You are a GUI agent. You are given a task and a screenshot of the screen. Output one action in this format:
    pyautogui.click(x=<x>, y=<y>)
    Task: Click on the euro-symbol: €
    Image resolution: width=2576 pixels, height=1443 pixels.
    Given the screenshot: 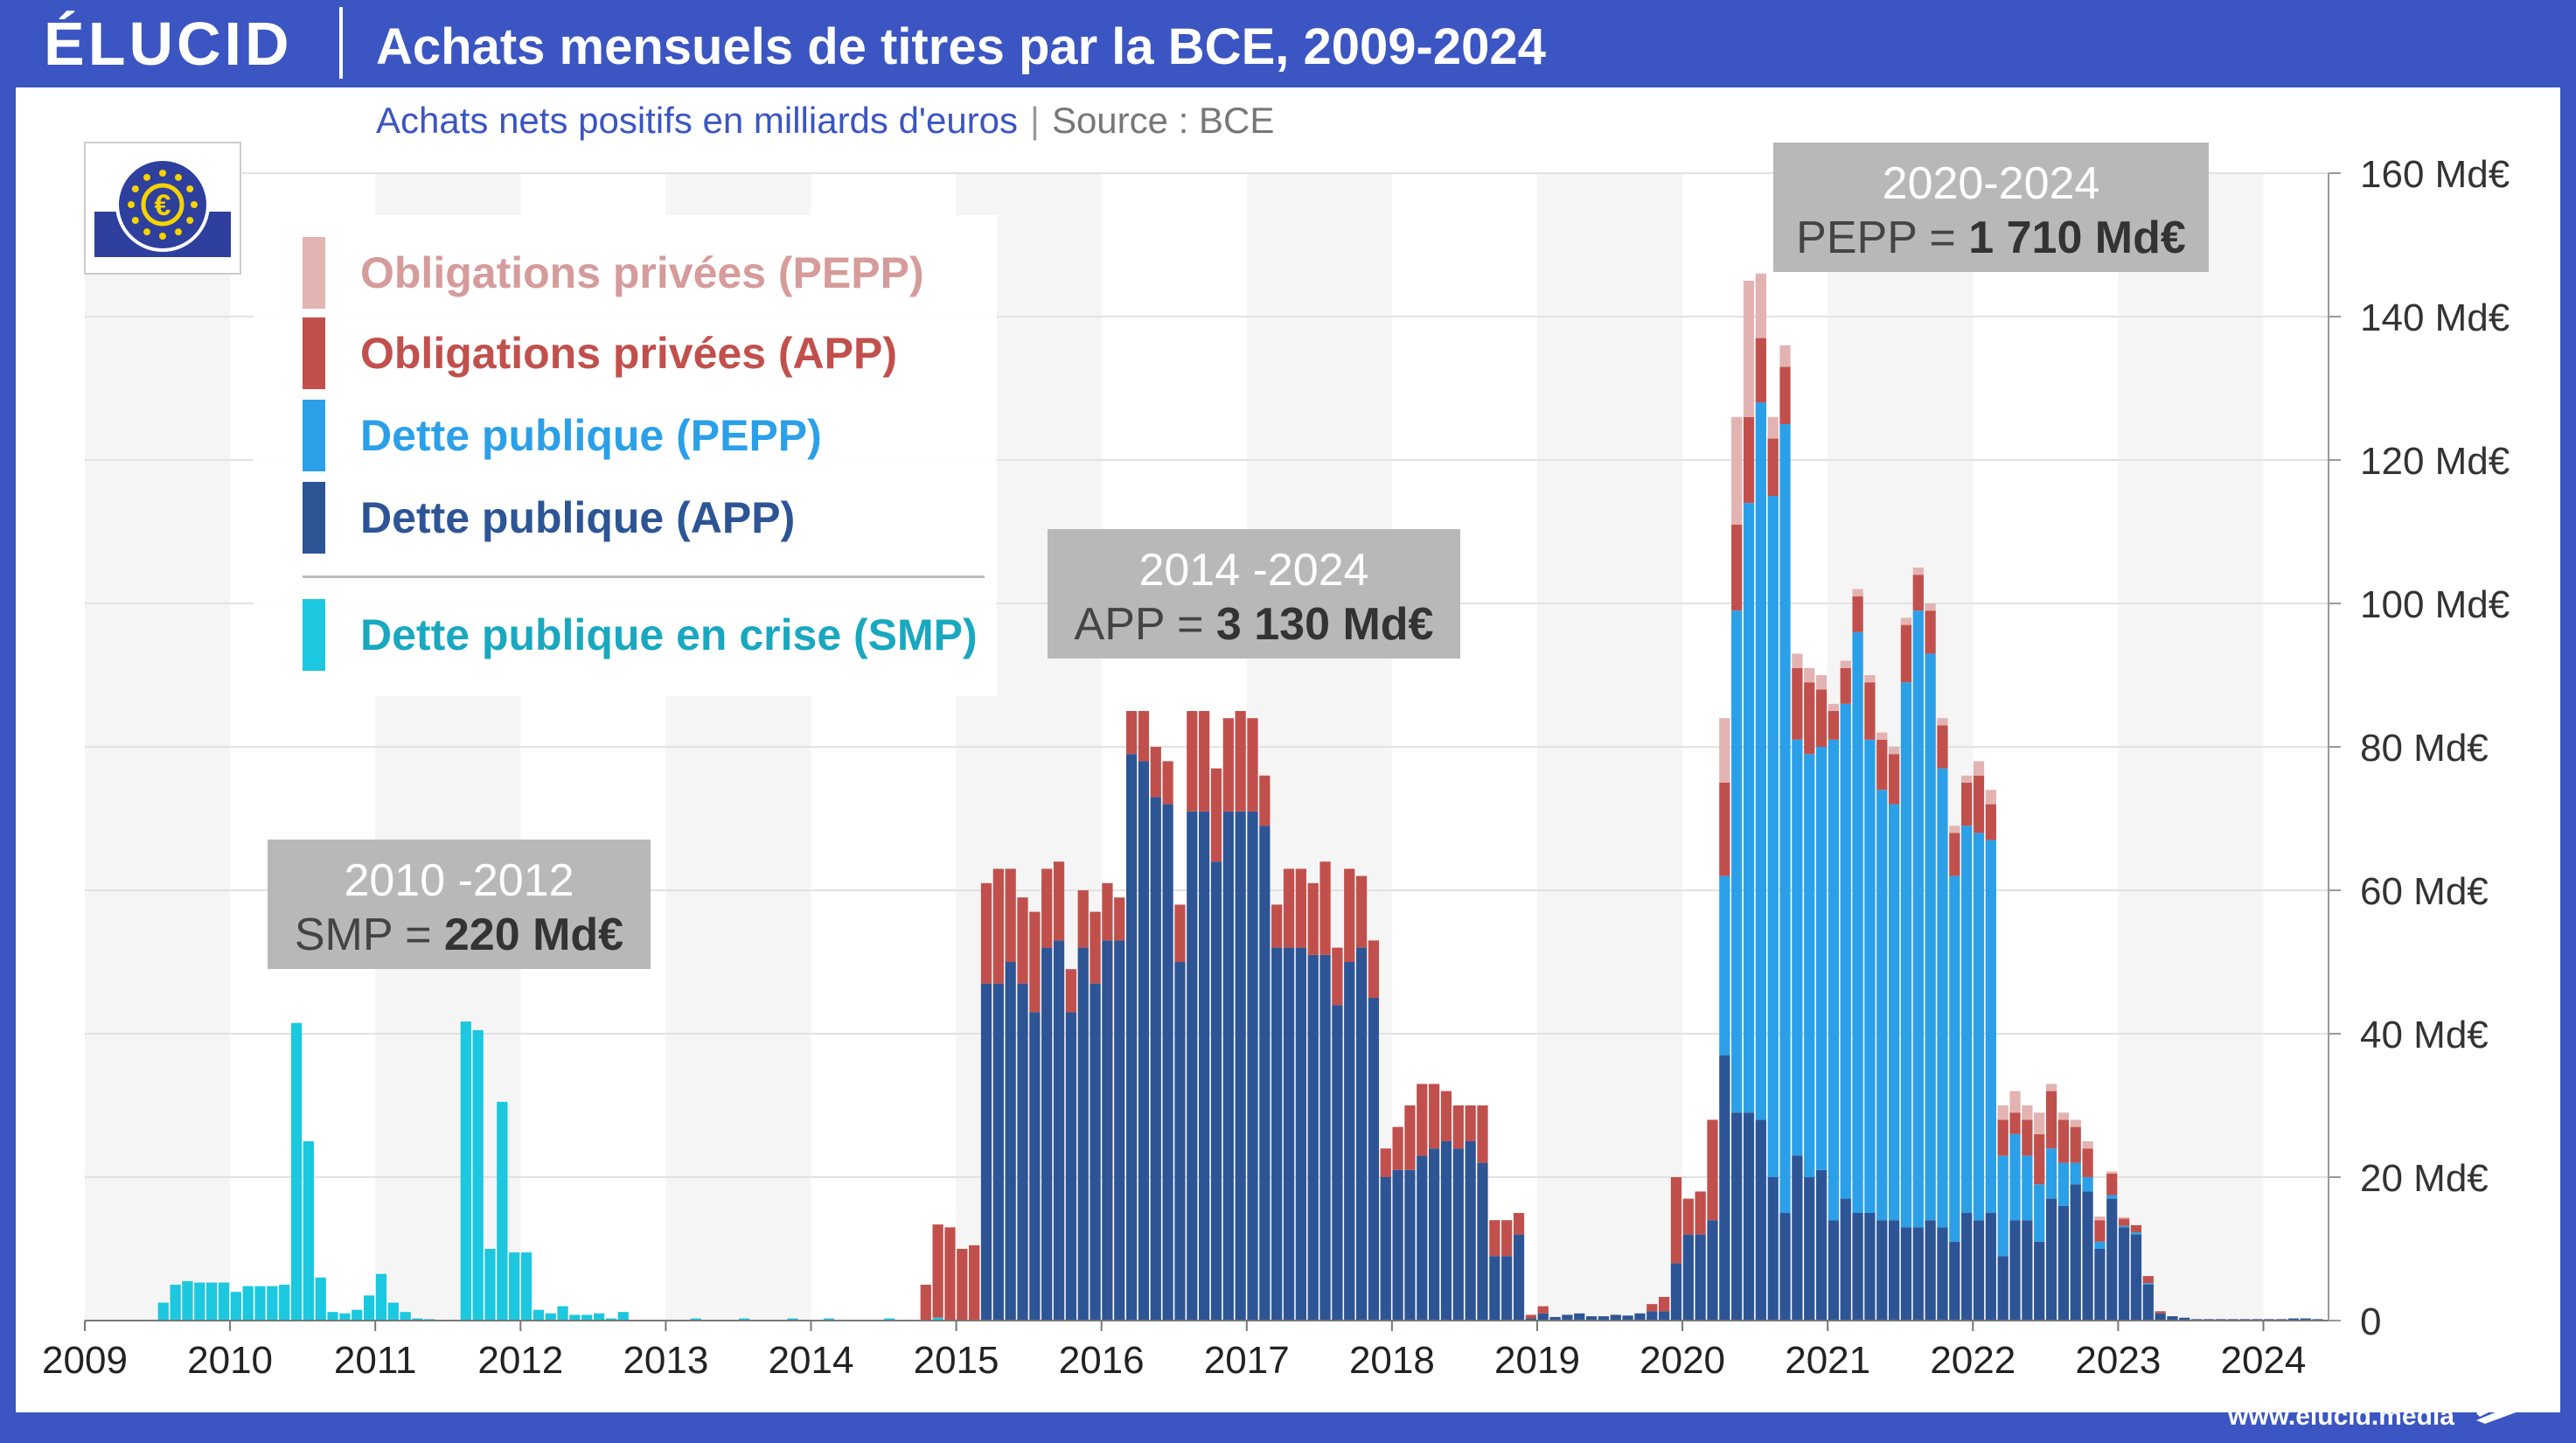 What is the action you would take?
    pyautogui.click(x=163, y=205)
    